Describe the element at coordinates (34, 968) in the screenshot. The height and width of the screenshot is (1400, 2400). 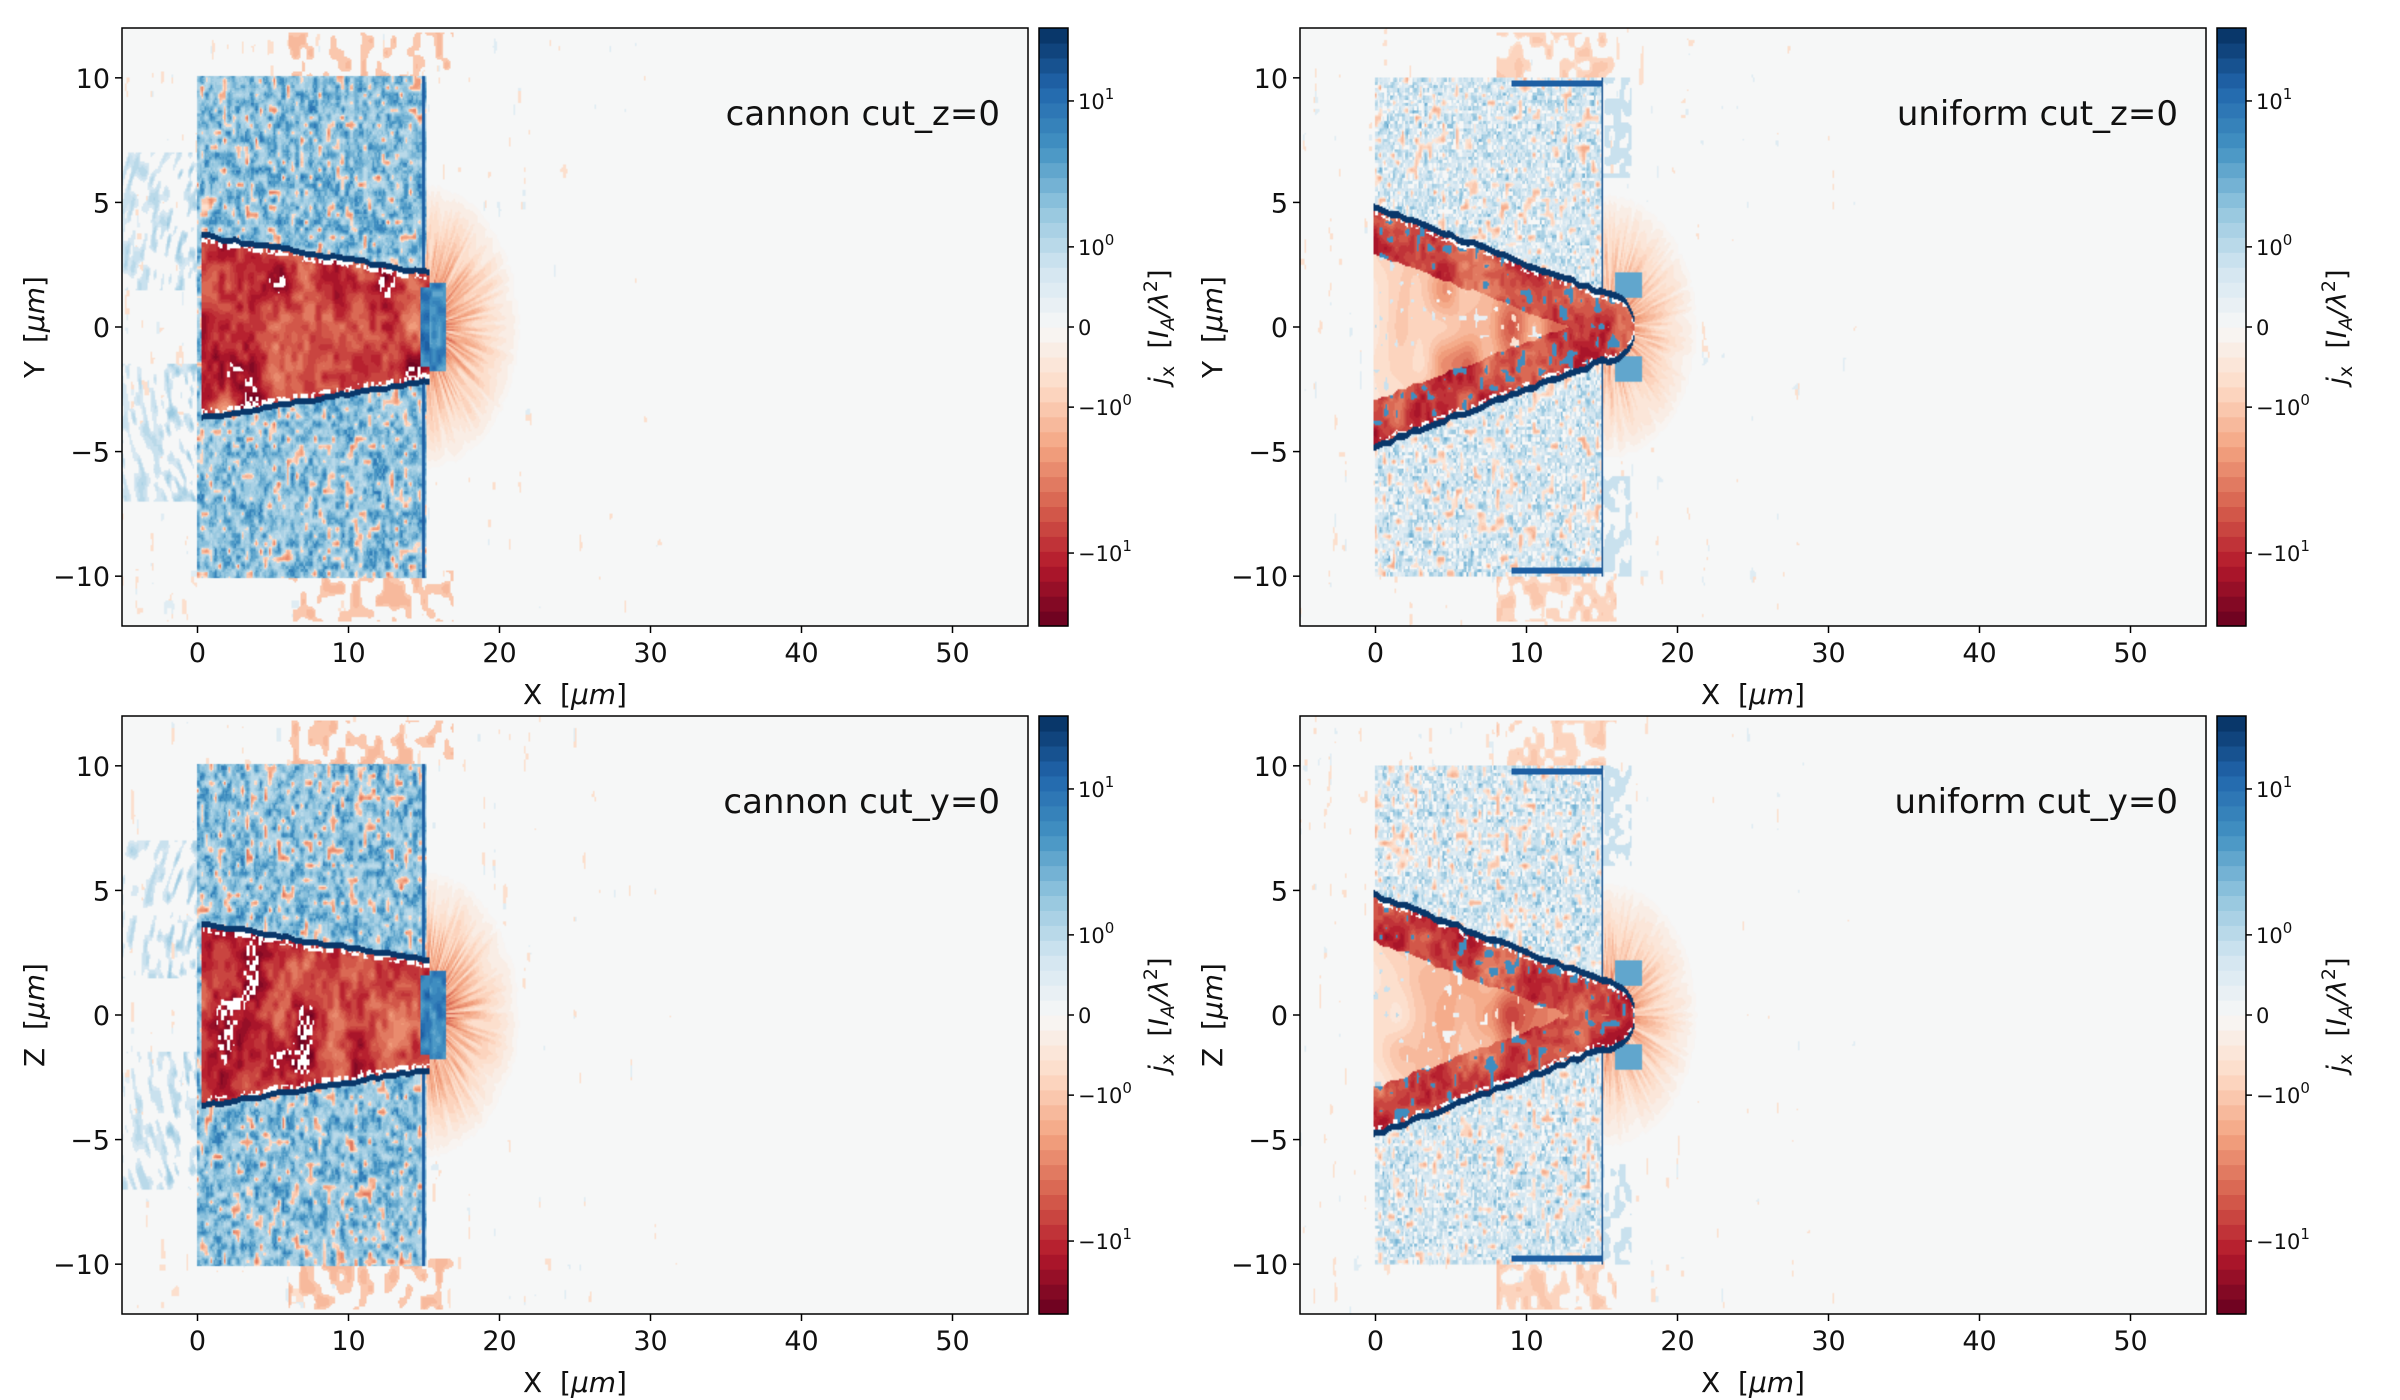
I see `y-axis-unit-close: ]` at that location.